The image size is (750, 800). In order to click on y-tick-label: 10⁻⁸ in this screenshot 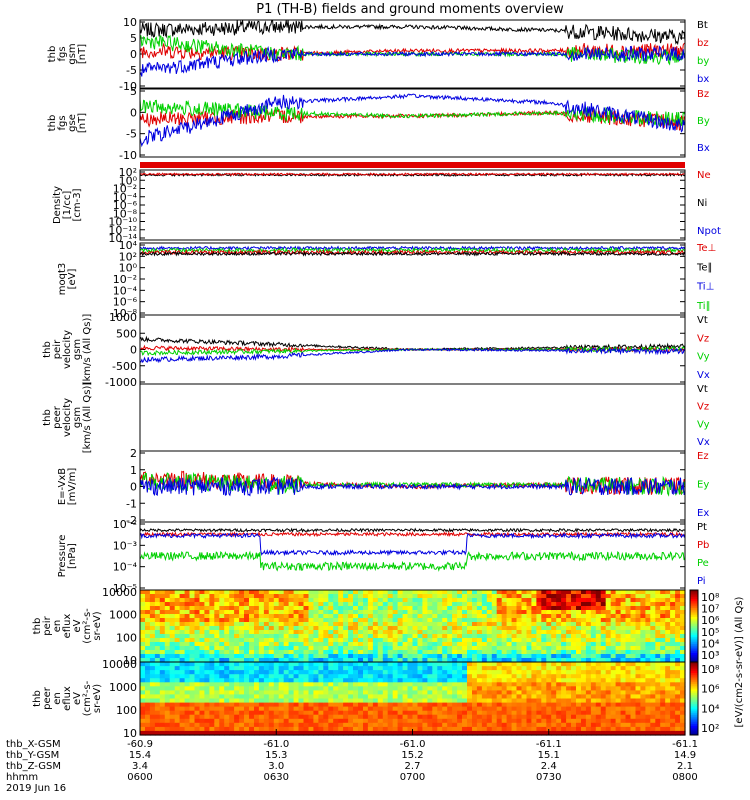, I will do `click(125, 213)`.